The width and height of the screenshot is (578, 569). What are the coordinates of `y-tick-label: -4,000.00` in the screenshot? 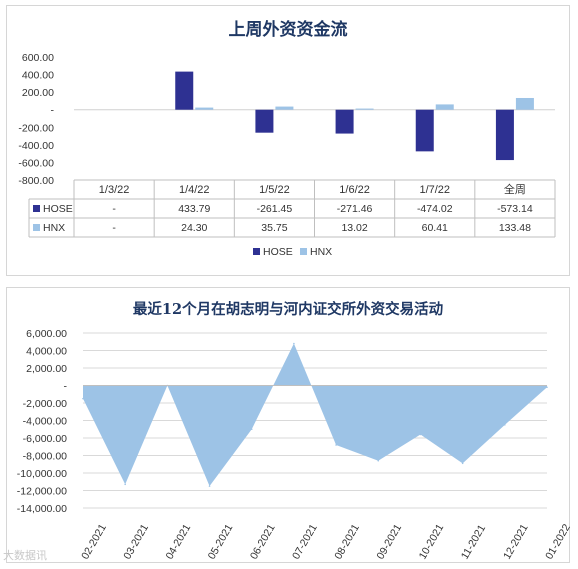 It's located at (45, 422).